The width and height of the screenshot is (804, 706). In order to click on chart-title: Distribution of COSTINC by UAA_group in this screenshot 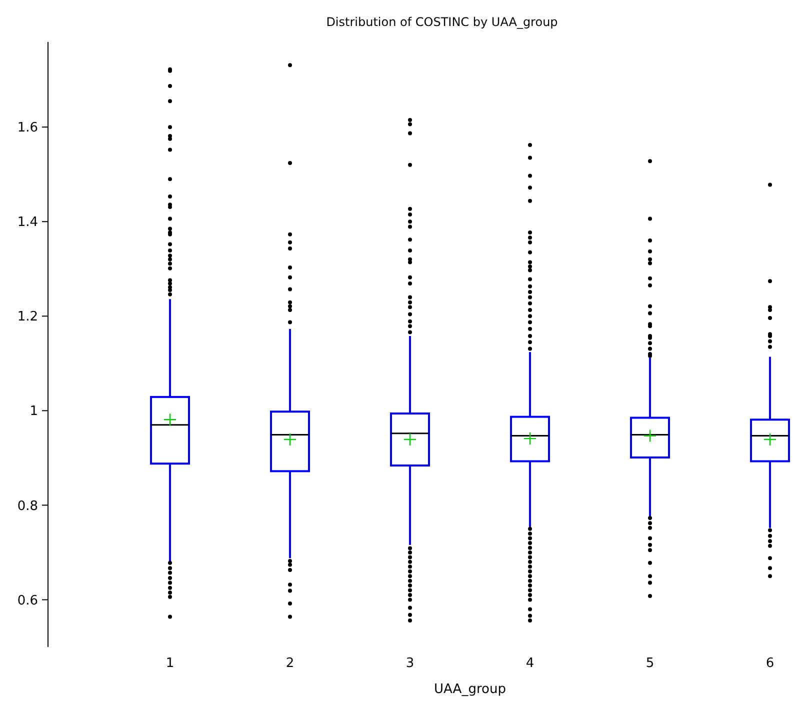, I will do `click(442, 22)`.